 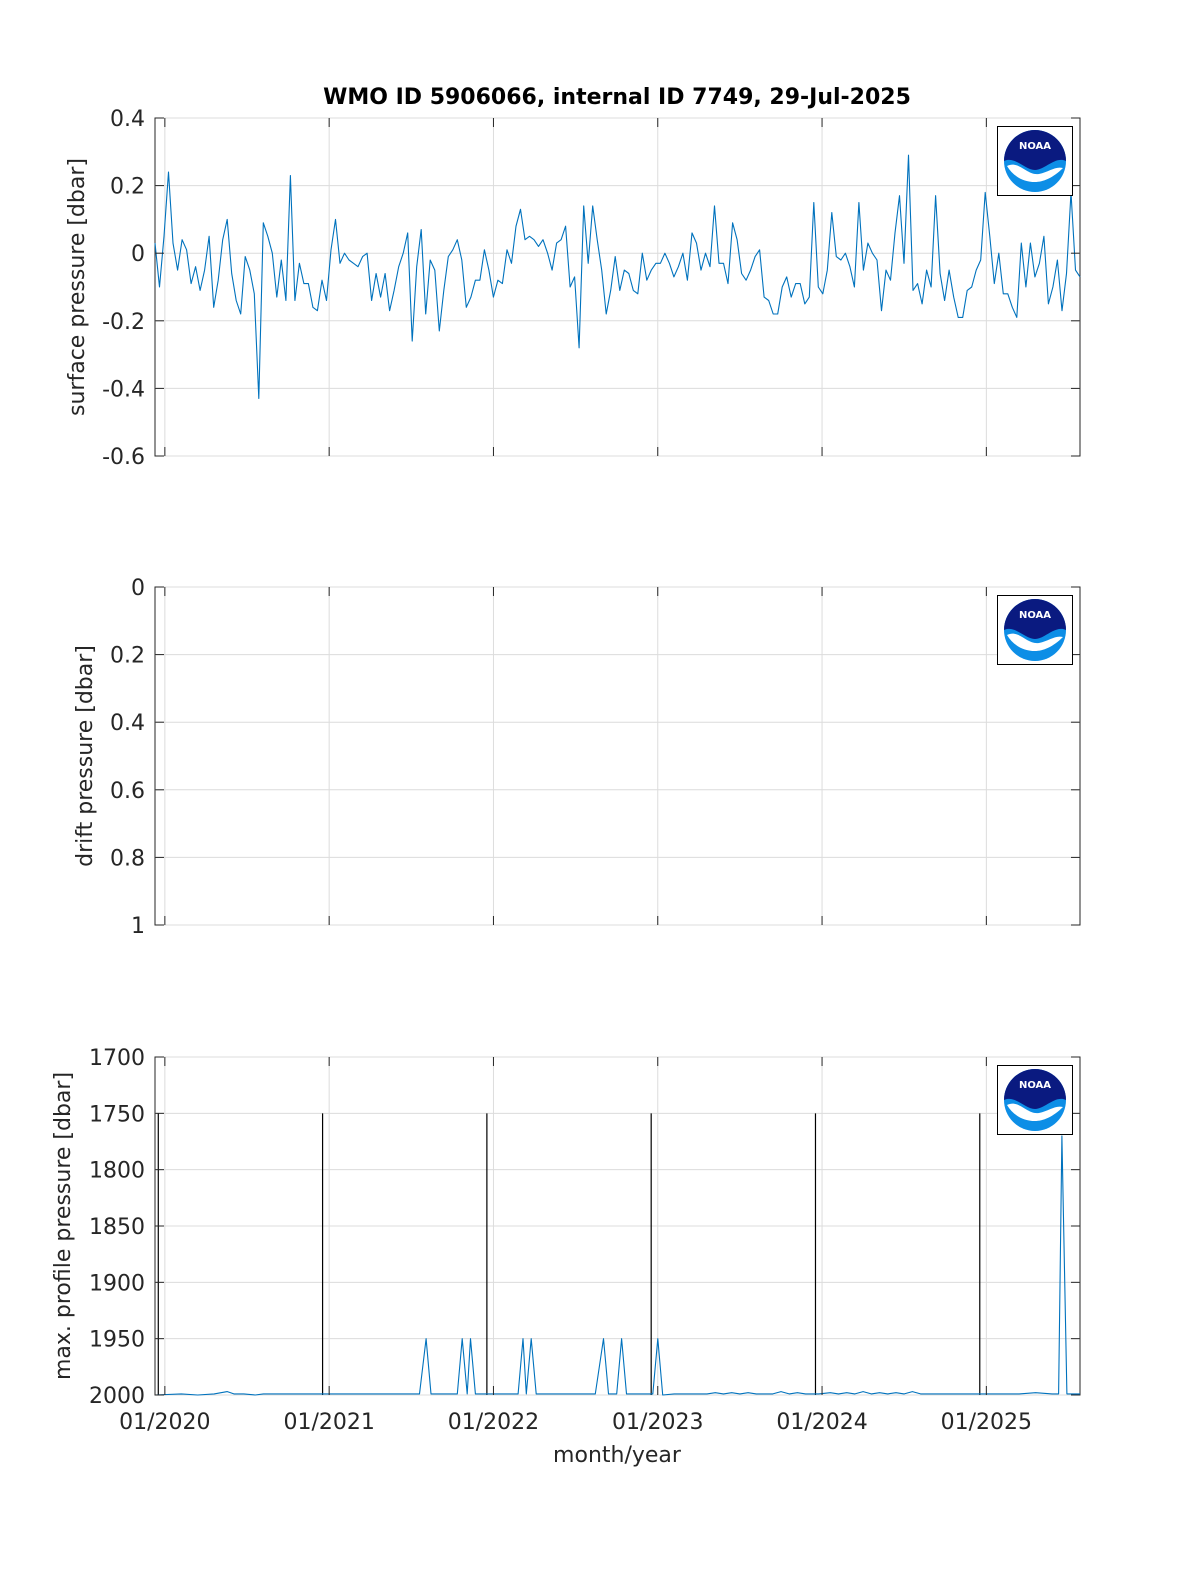 I want to click on series-max-profile, so click(x=617, y=1265).